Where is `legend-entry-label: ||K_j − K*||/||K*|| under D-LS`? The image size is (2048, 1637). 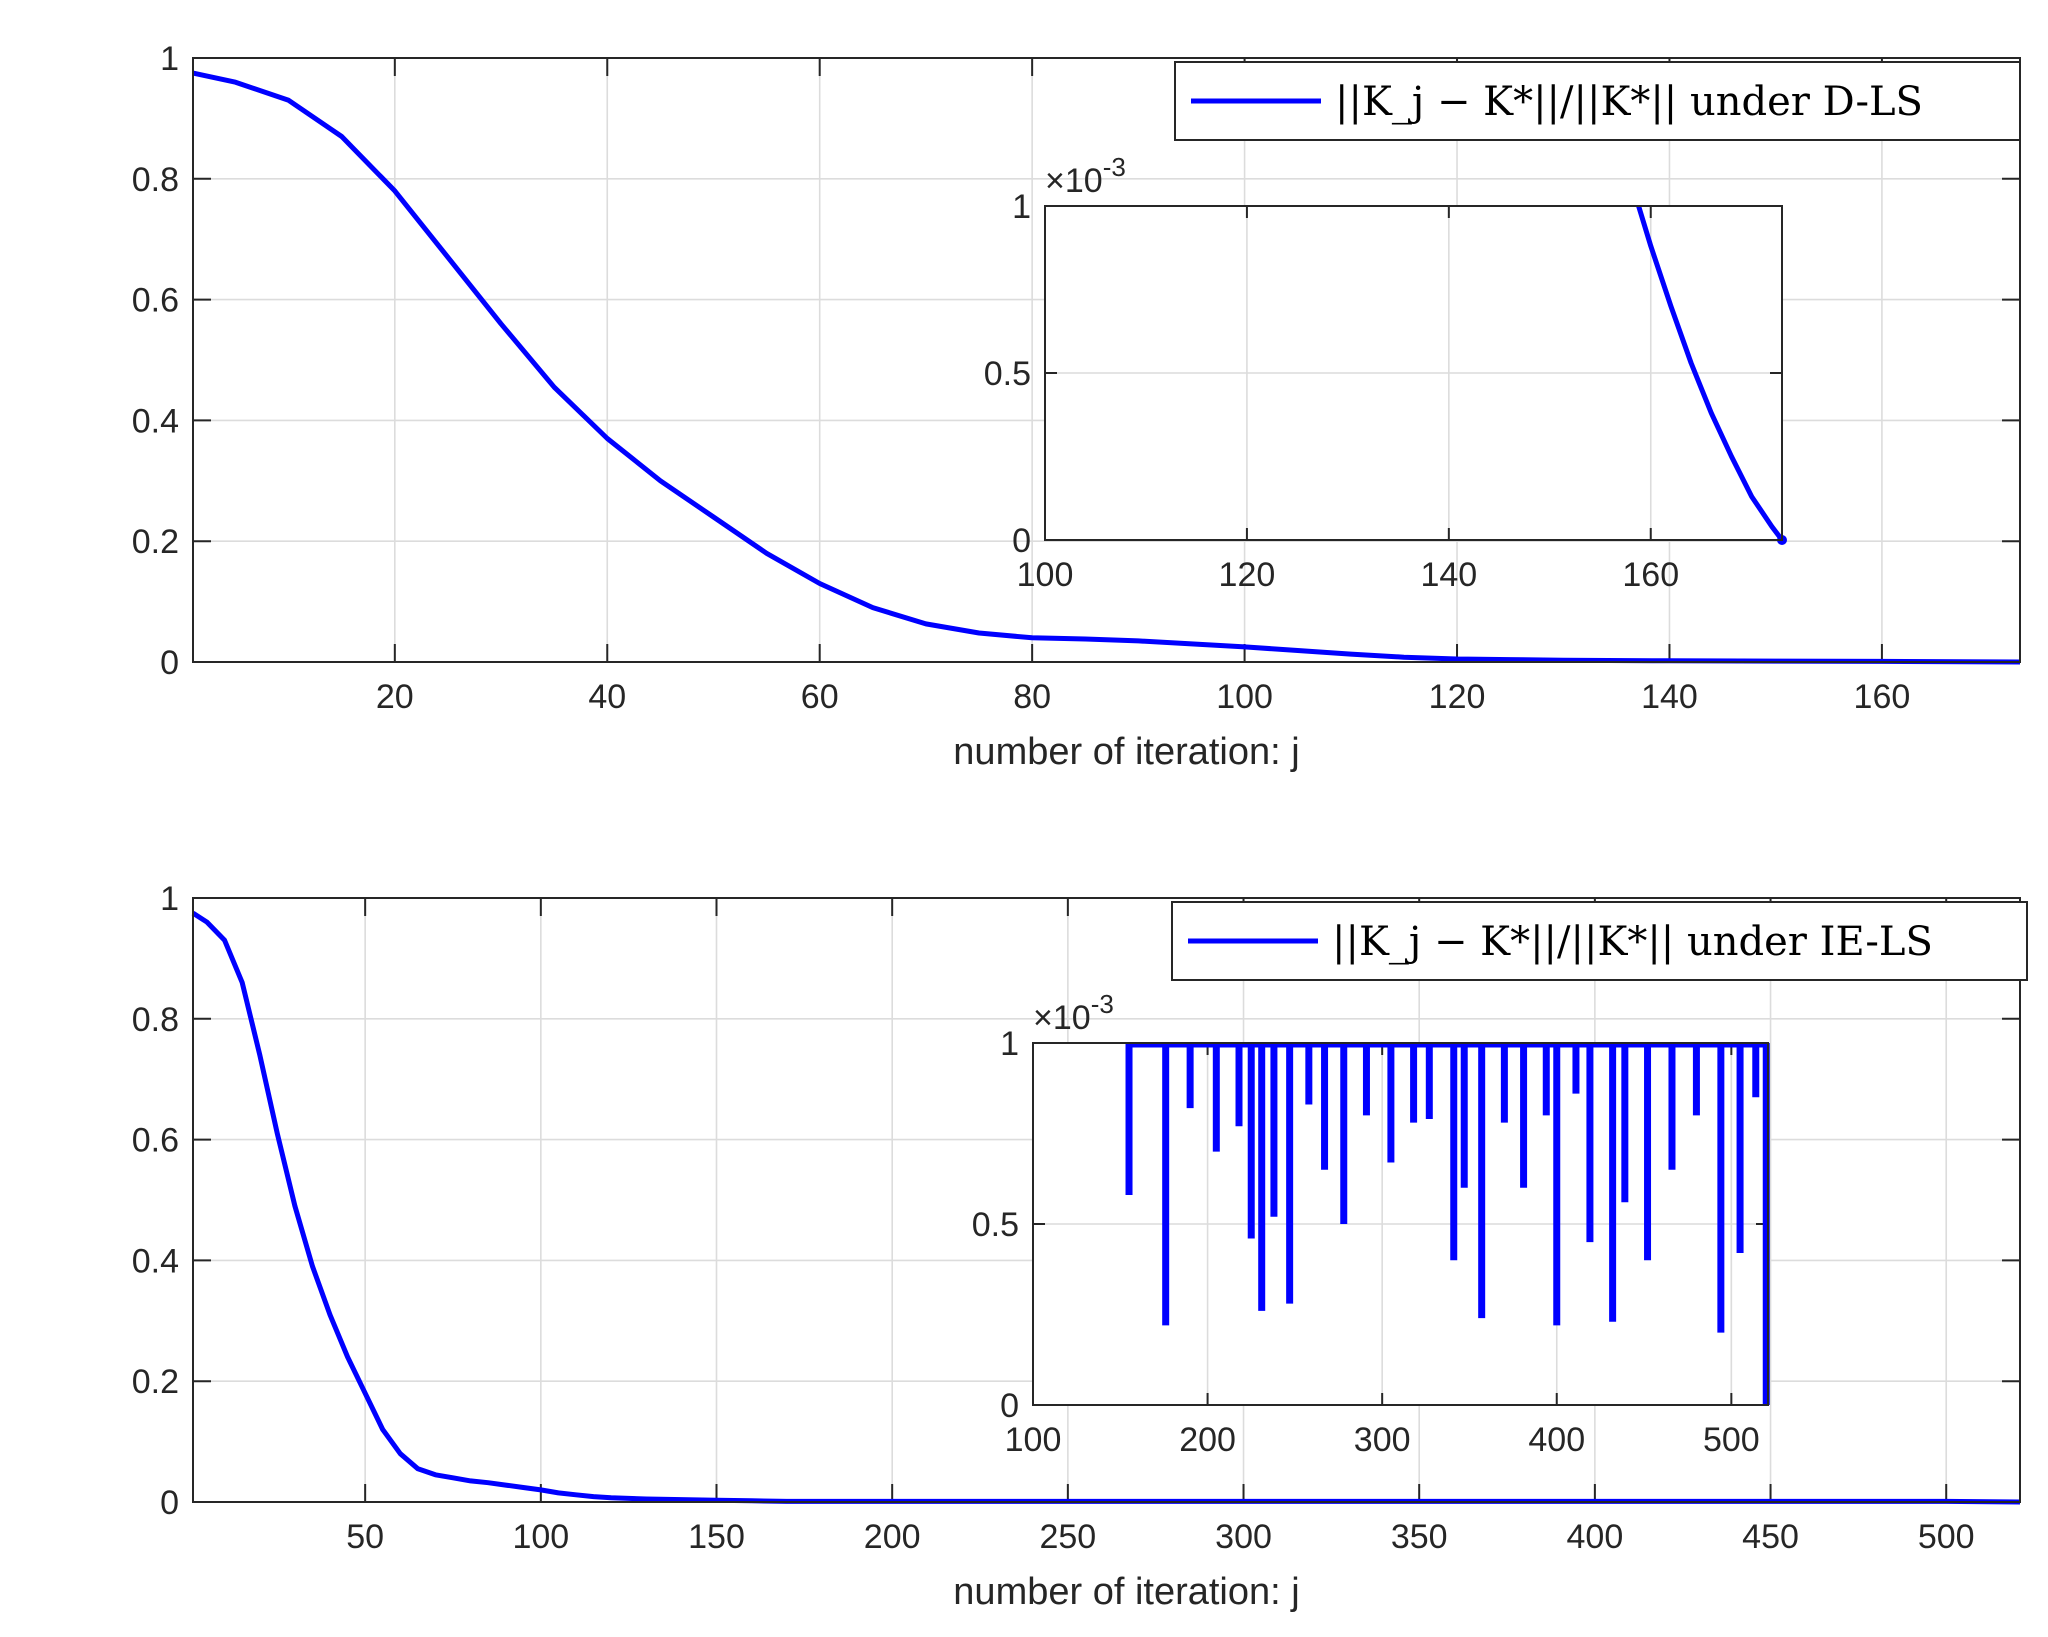
legend-entry-label: ||K_j − K*||/||K*|| under D-LS is located at coordinates (1629, 102).